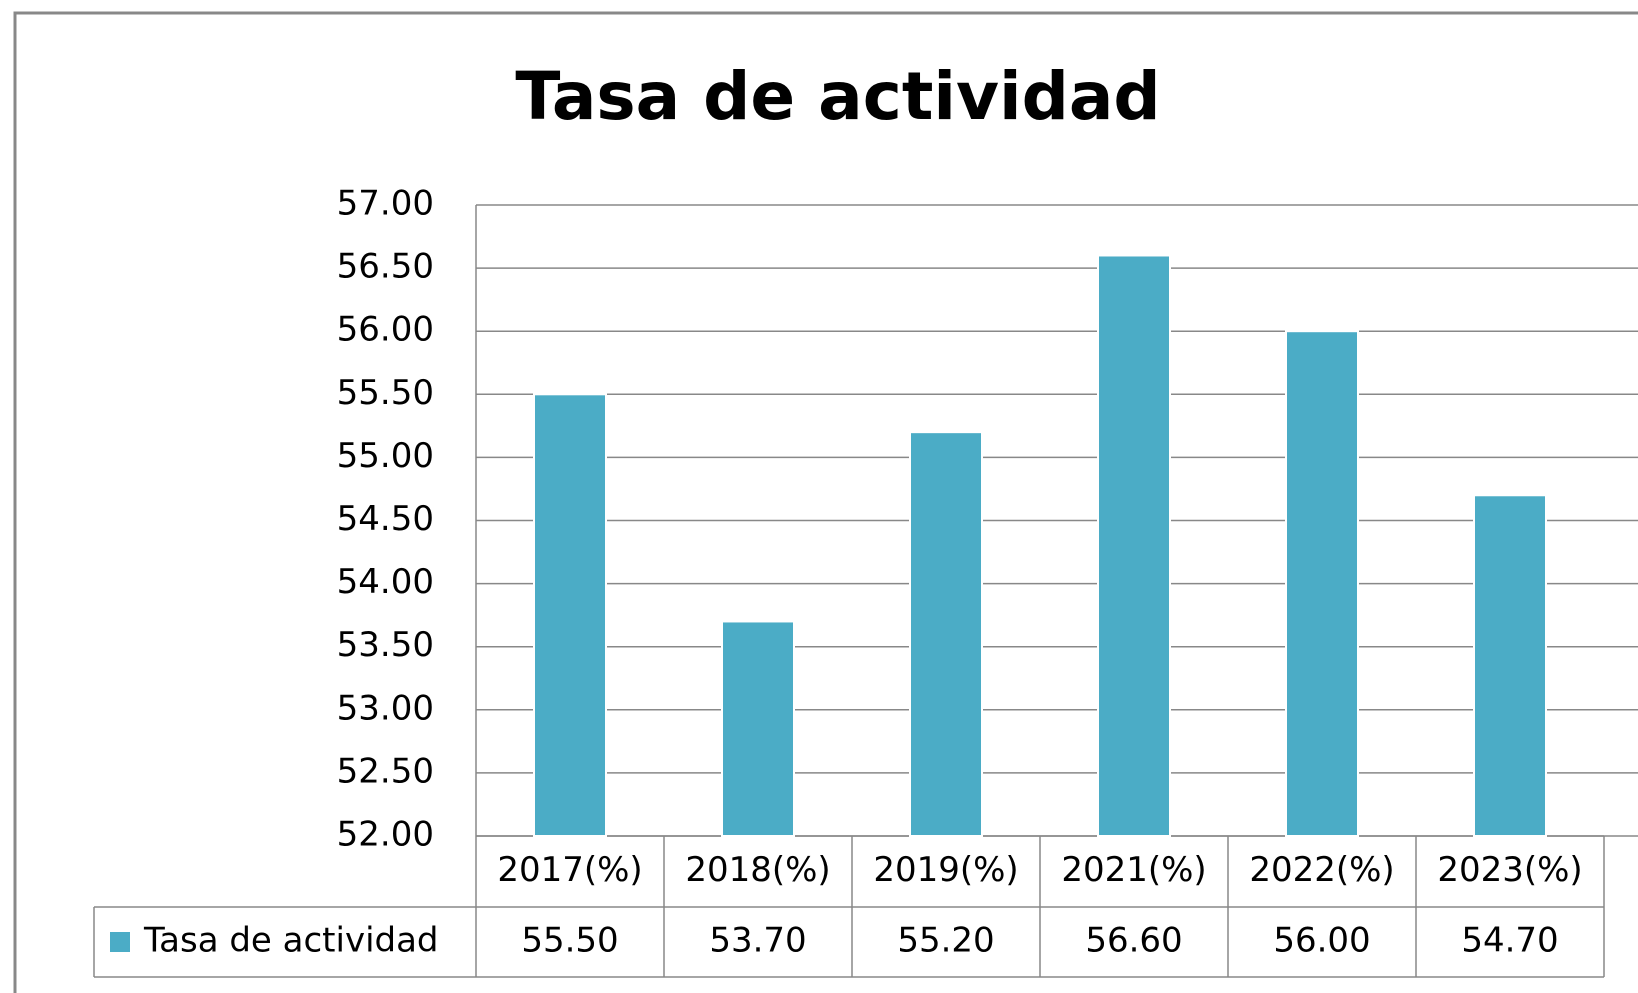  Describe the element at coordinates (385, 267) in the screenshot. I see `y-tick-label: 56.50` at that location.